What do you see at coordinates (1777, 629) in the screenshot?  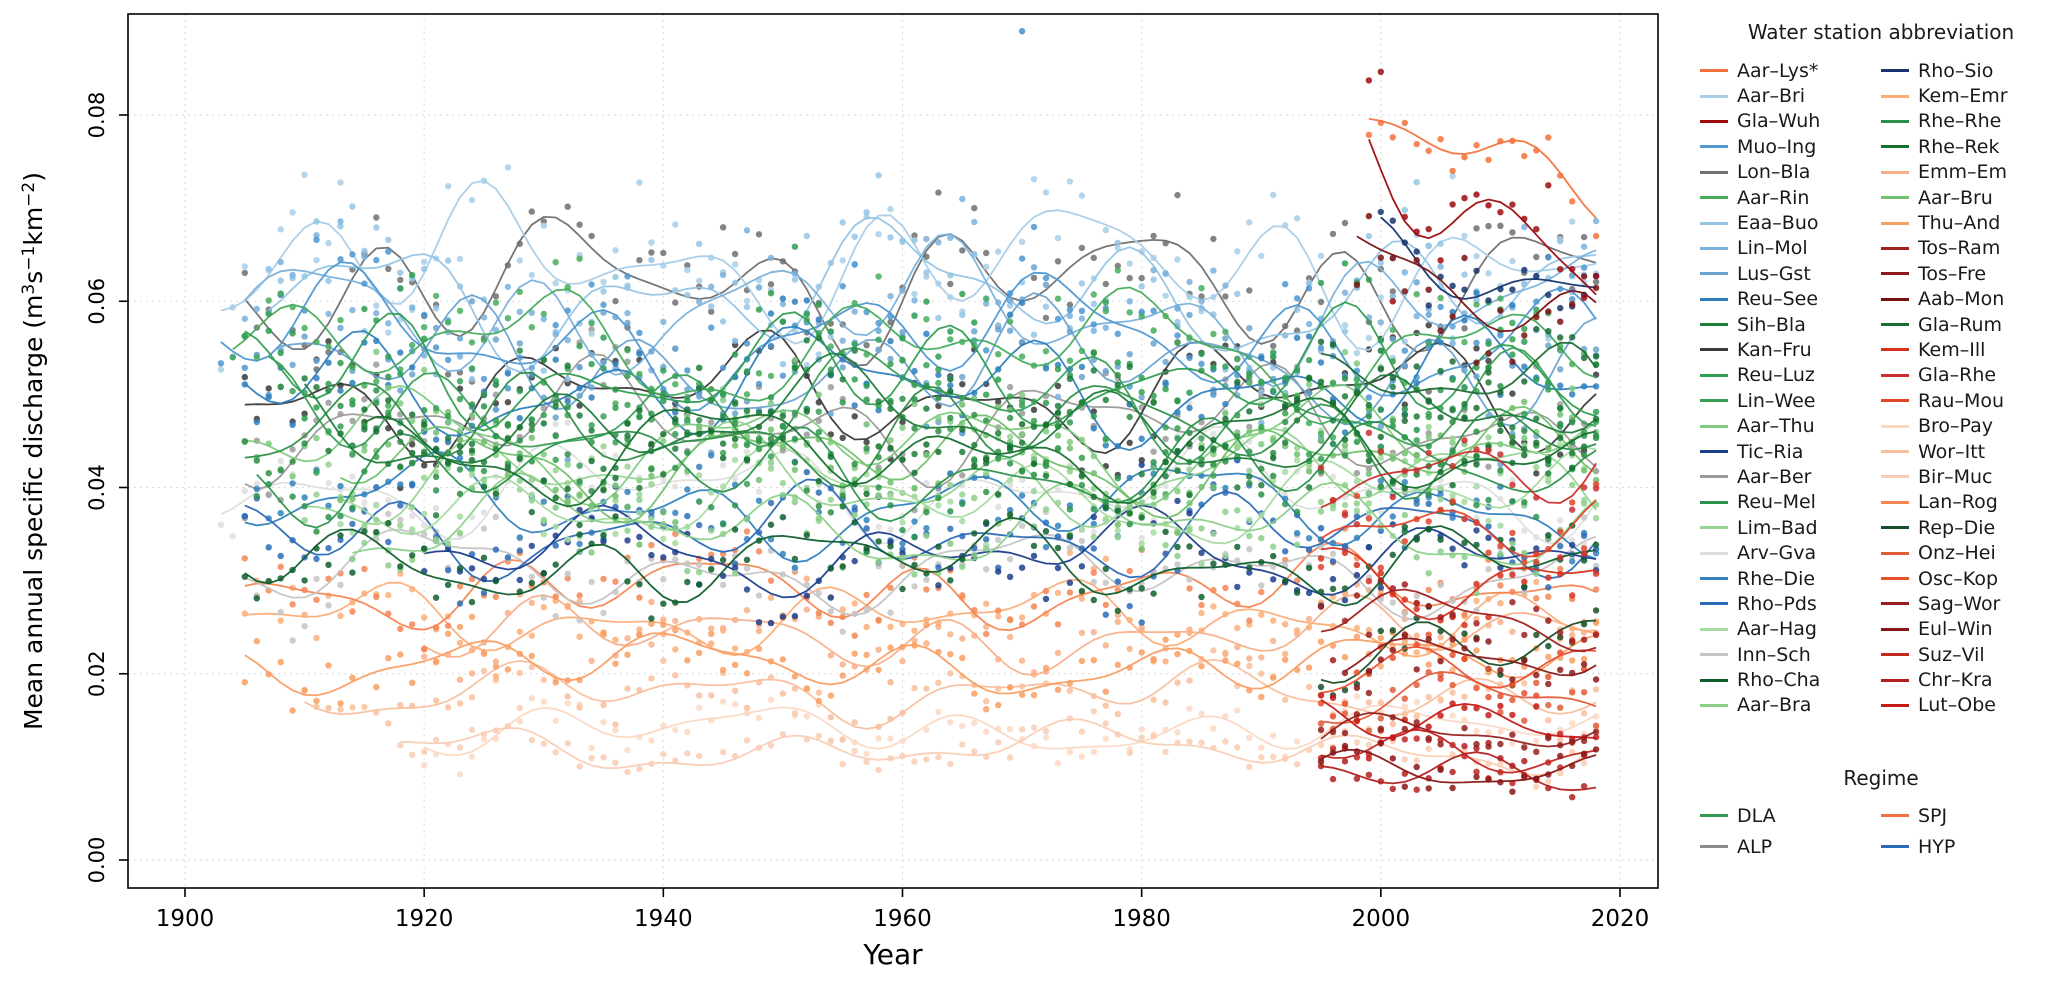 I see `legend-item-label: Aar–Hag` at bounding box center [1777, 629].